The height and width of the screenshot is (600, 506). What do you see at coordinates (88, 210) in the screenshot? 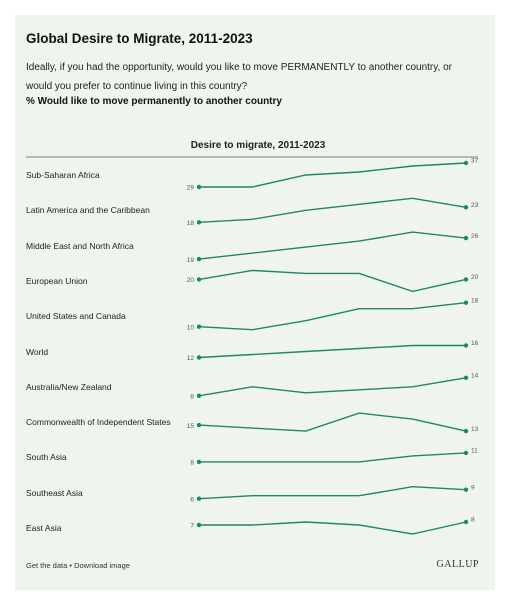
I see `row-label: Latin America and the Caribbean` at bounding box center [88, 210].